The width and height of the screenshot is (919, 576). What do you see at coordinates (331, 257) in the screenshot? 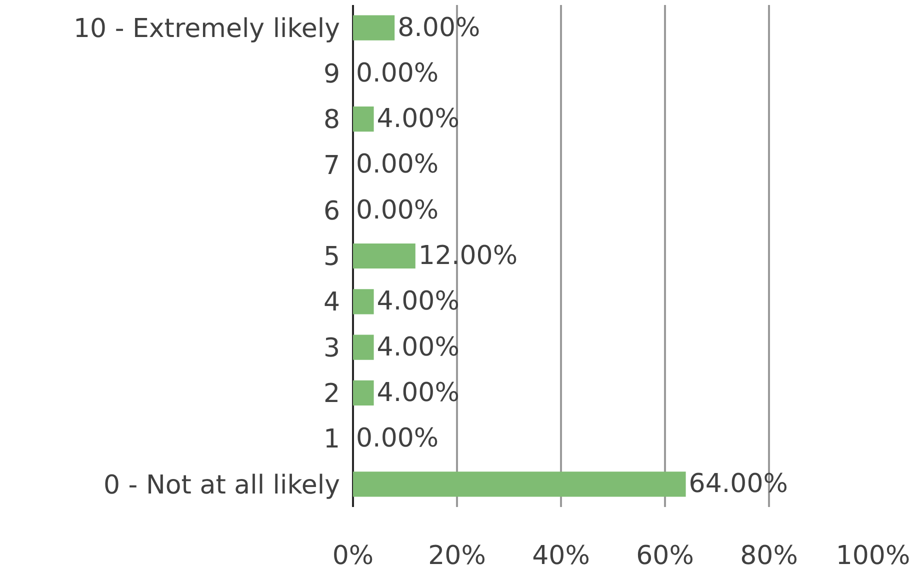
I see `y-tick-label: 5` at bounding box center [331, 257].